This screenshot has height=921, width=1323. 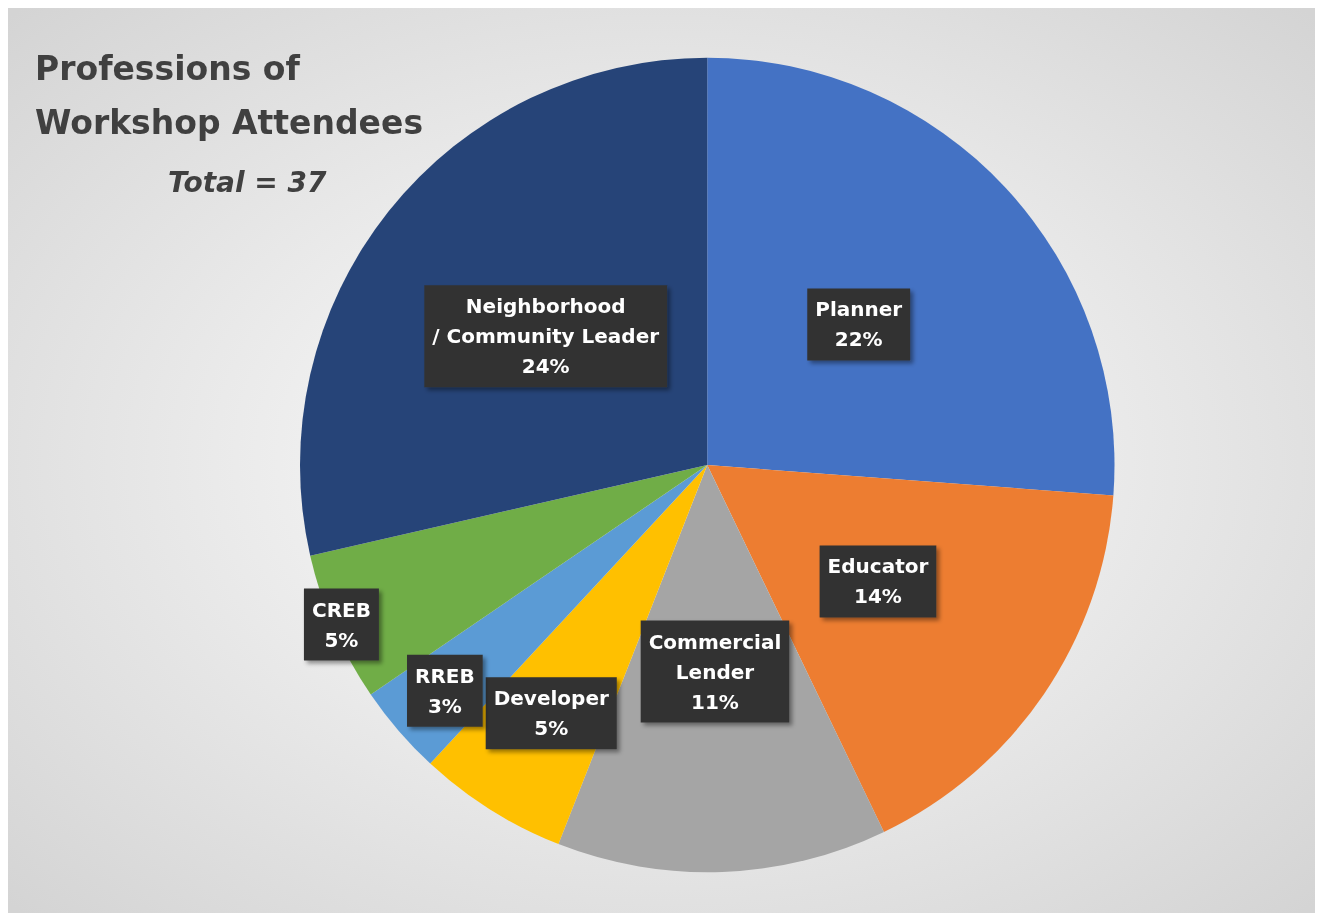 I want to click on data-label: 14%, so click(x=878, y=596).